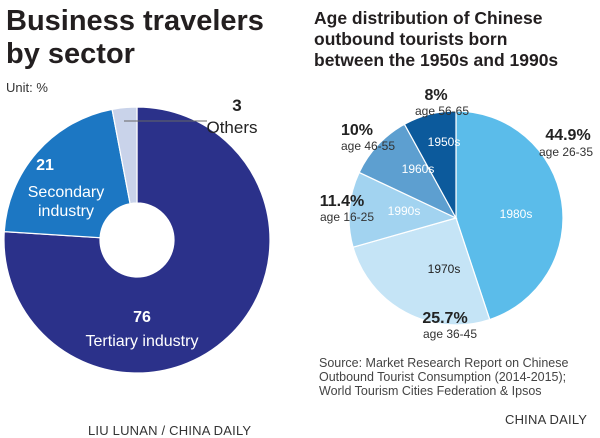  What do you see at coordinates (428, 18) in the screenshot?
I see `right-title-line1: Age distribution of Chinese` at bounding box center [428, 18].